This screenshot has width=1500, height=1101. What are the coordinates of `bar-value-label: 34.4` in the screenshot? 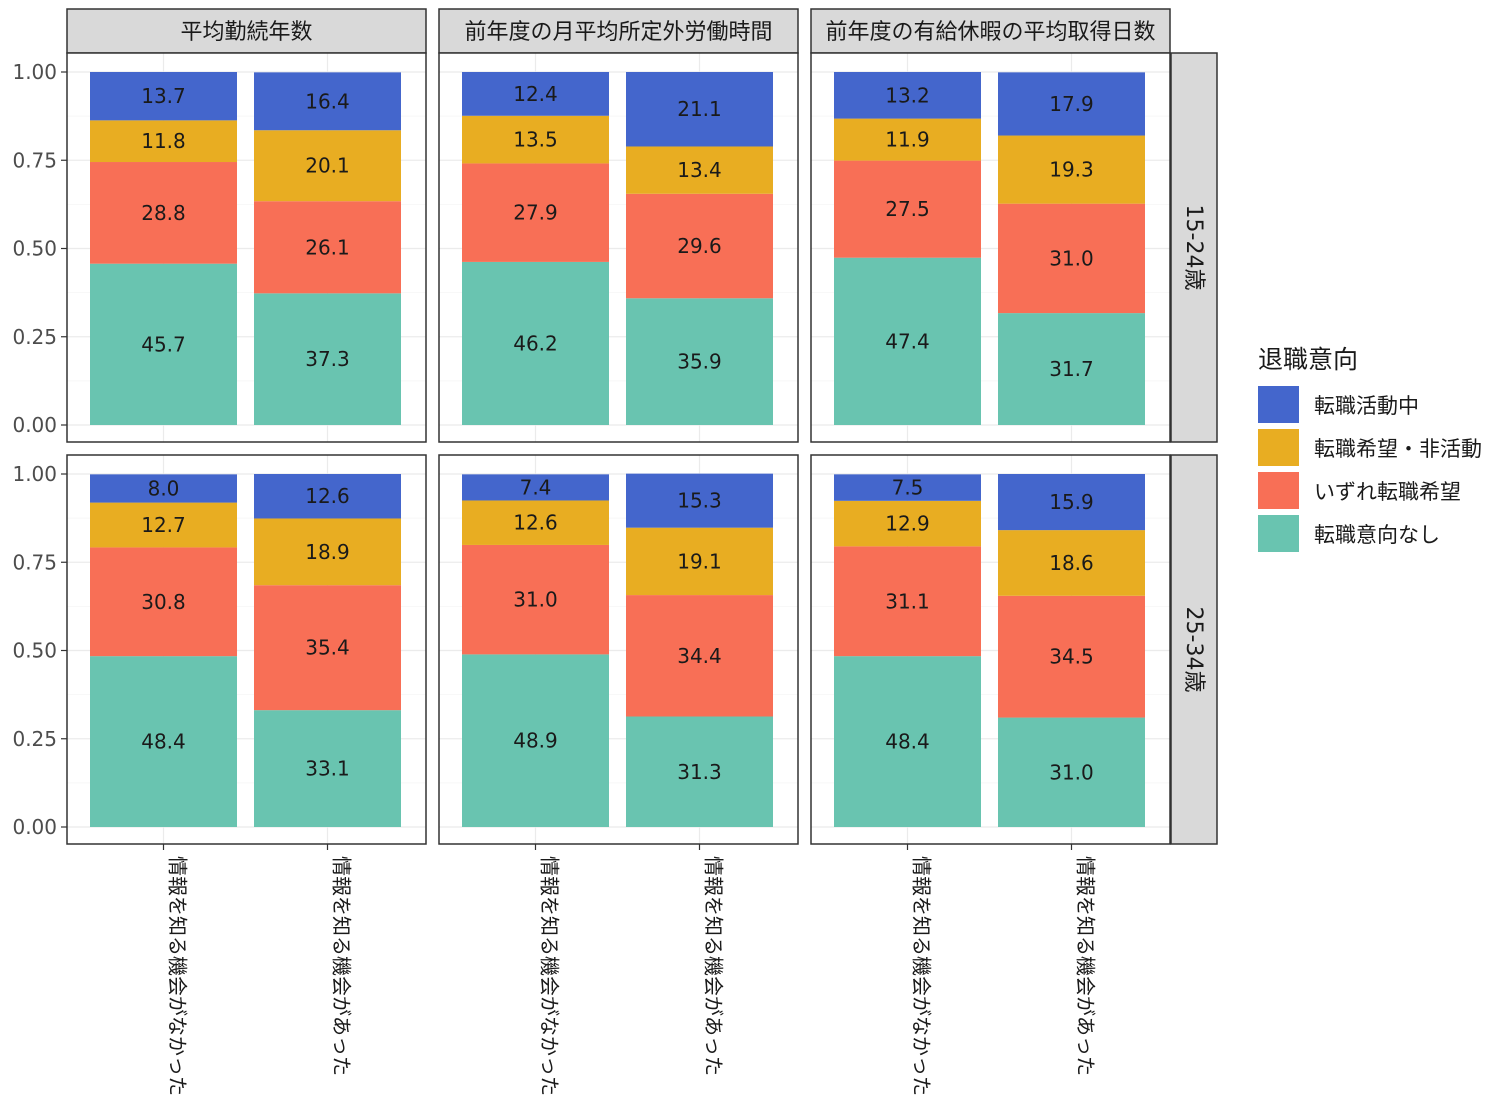 It's located at (699, 656).